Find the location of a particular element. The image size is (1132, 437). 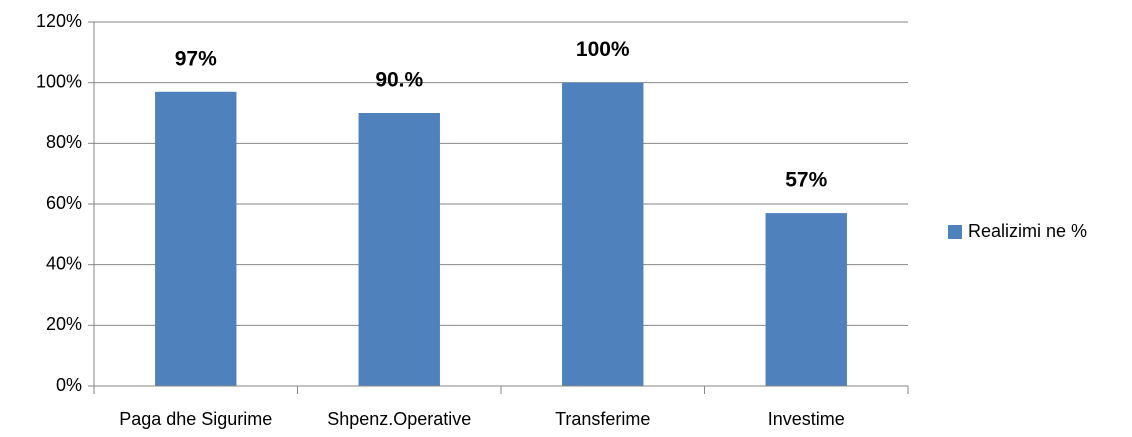

x-tick-label: Investime is located at coordinates (806, 419).